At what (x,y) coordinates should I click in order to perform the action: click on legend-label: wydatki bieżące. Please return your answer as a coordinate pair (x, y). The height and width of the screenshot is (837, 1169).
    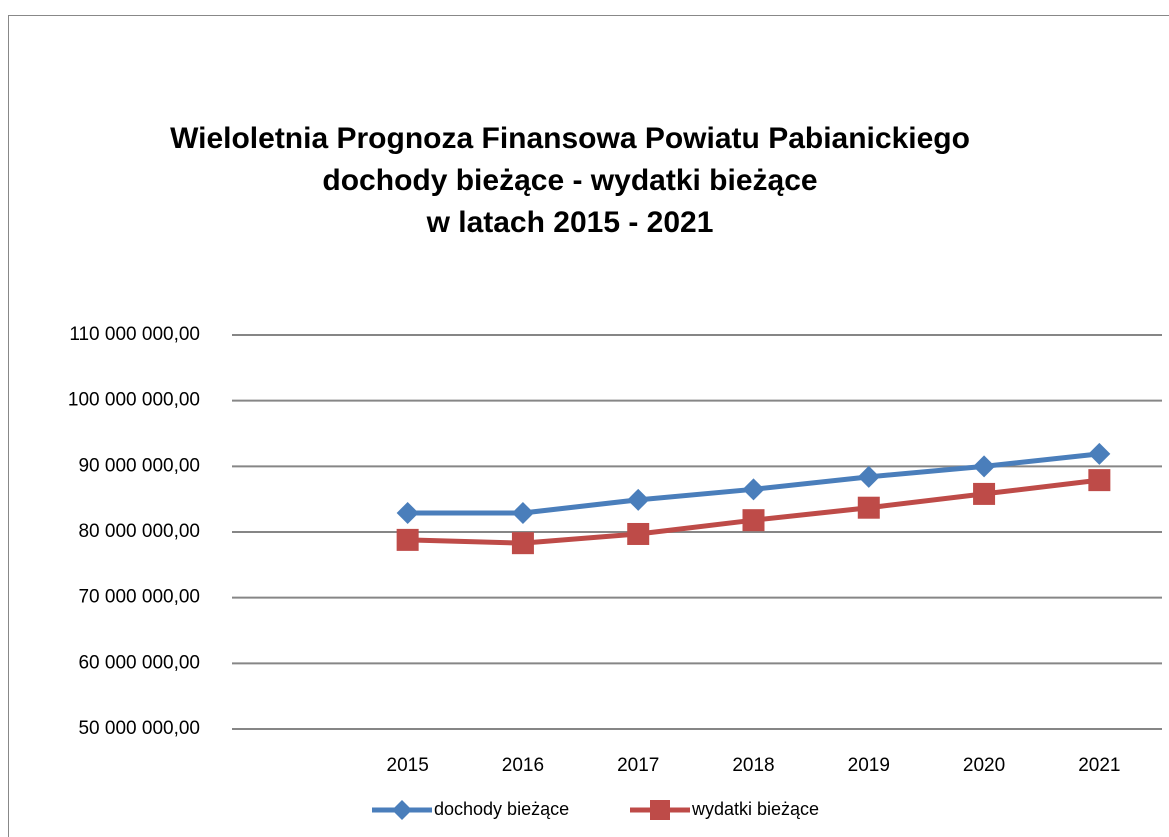
    Looking at the image, I should click on (755, 809).